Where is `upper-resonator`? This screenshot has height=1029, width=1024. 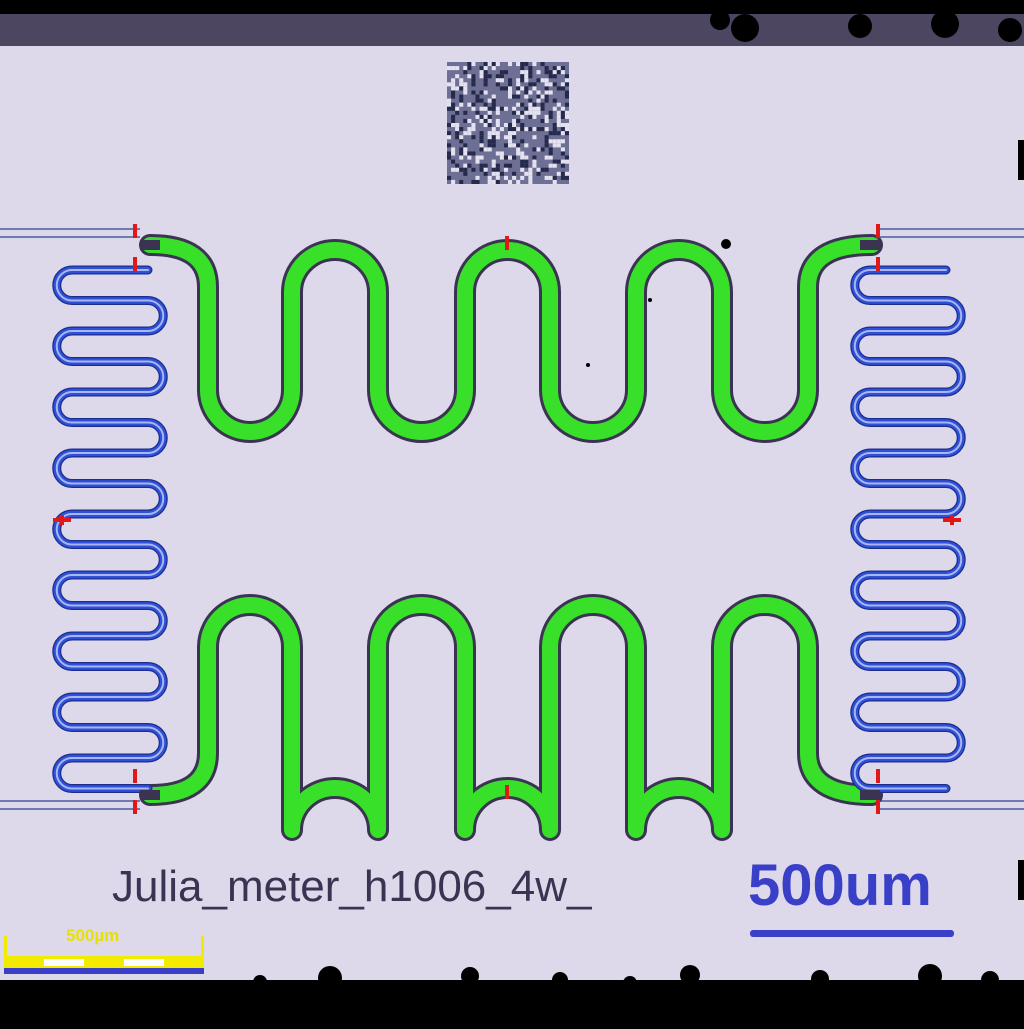
upper-resonator is located at coordinates (511, 338).